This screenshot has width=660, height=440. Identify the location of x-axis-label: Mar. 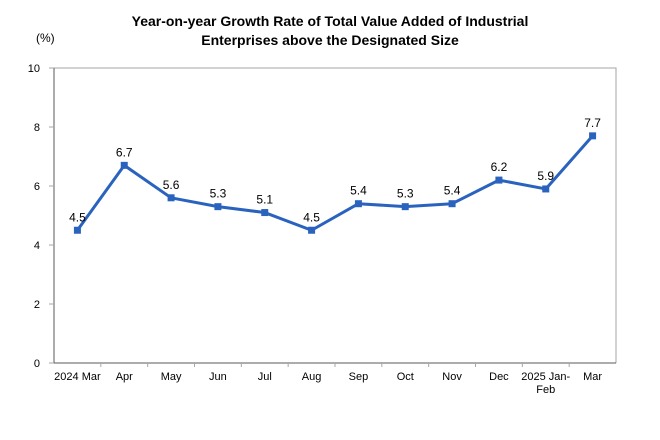
(592, 377).